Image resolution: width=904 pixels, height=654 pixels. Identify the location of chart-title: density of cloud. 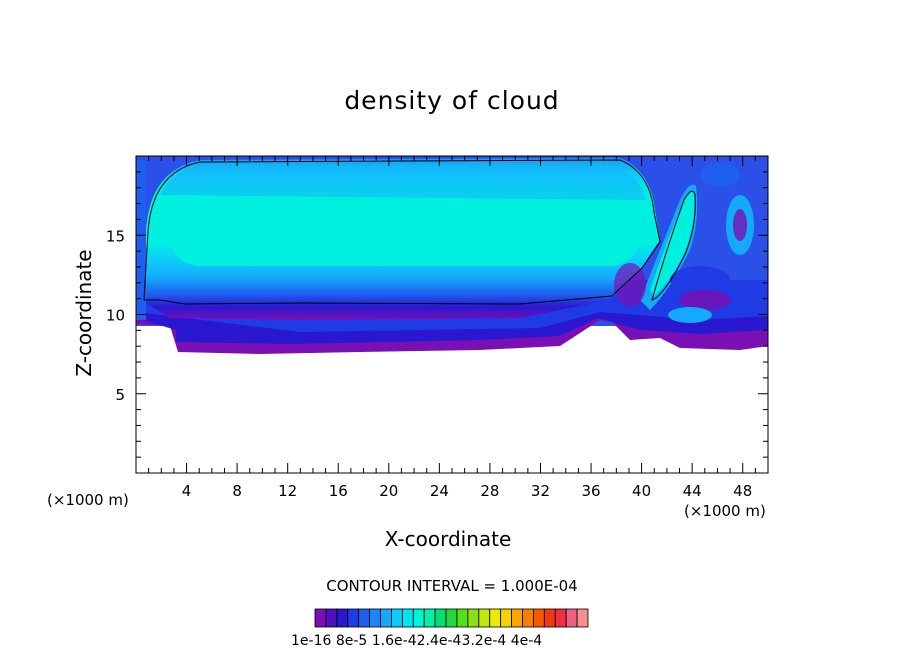
(452, 100).